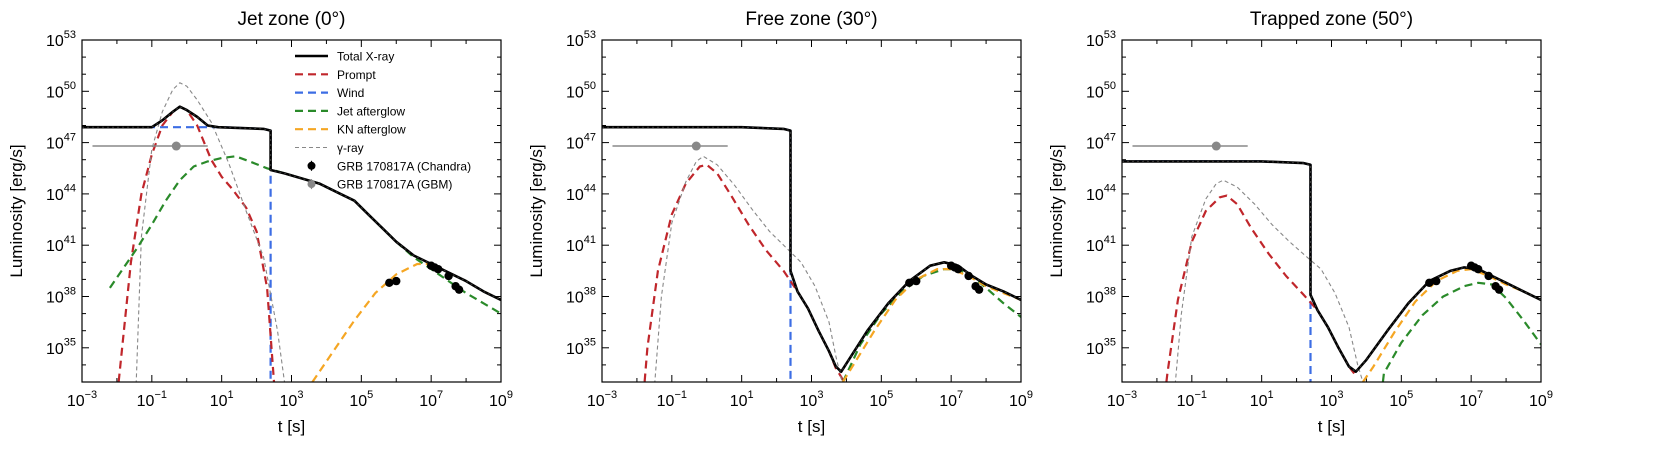 This screenshot has height=469, width=1661. What do you see at coordinates (329, 148) in the screenshot?
I see `legend-item: γ-ray` at bounding box center [329, 148].